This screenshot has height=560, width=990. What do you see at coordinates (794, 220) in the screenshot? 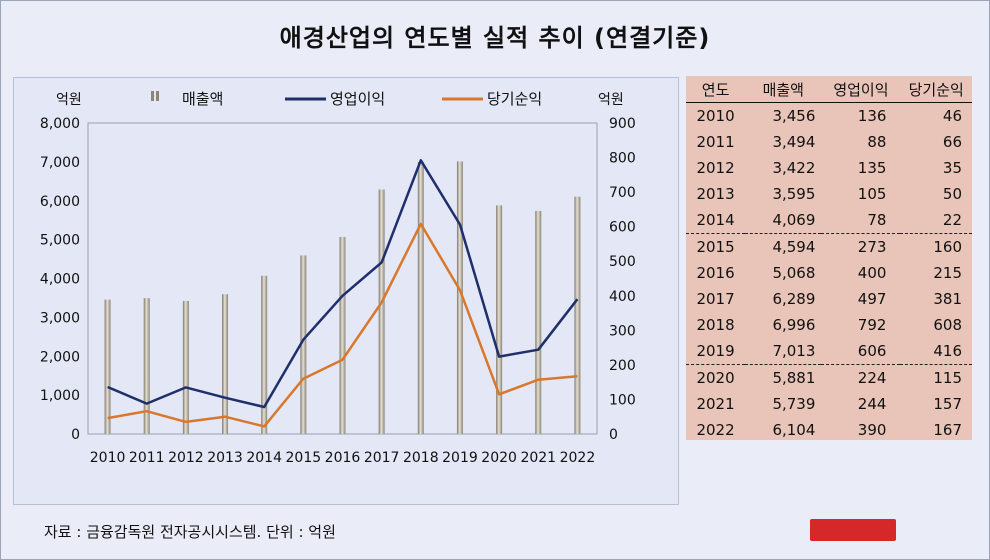
I see `cell-sales: 4,069` at bounding box center [794, 220].